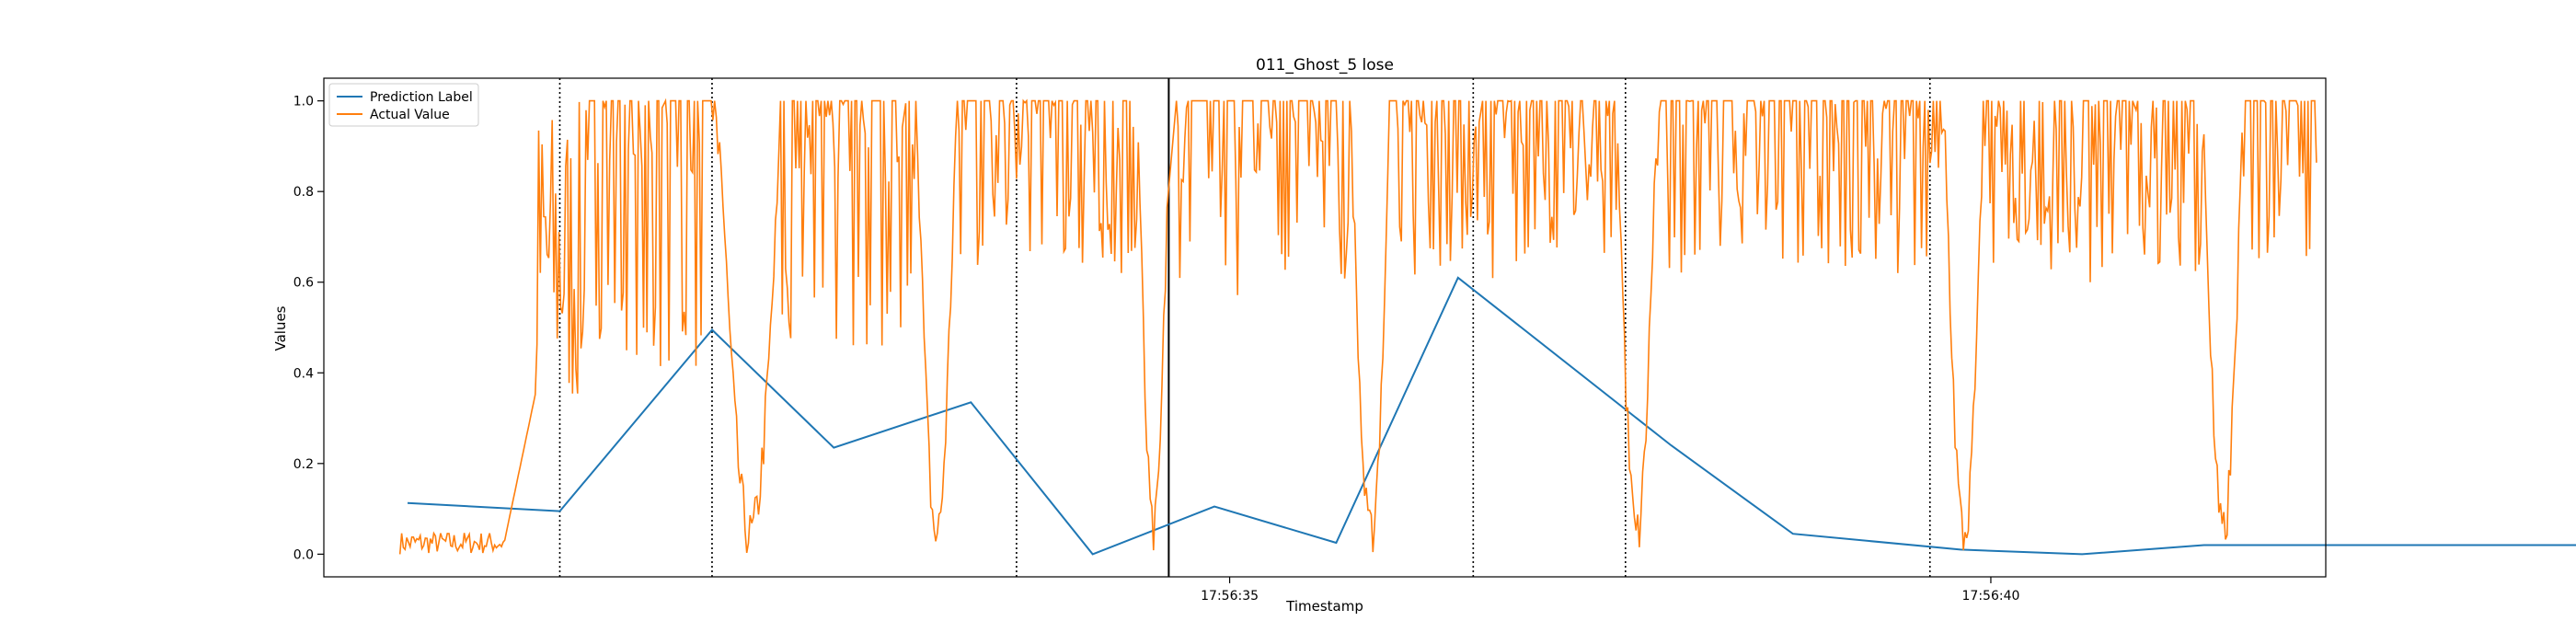 The width and height of the screenshot is (2576, 644). I want to click on legend-label-actual: Actual Value, so click(410, 115).